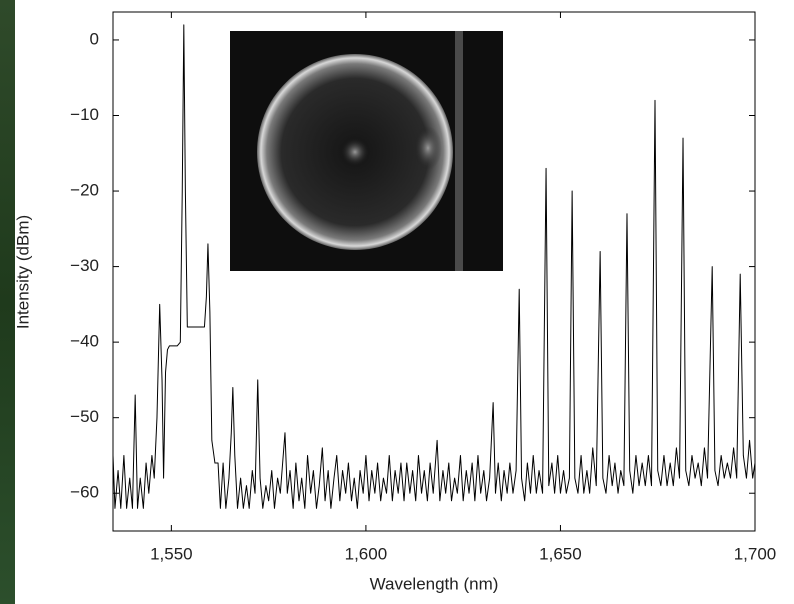  Describe the element at coordinates (84, 190) in the screenshot. I see `y-tick-label: −20` at that location.